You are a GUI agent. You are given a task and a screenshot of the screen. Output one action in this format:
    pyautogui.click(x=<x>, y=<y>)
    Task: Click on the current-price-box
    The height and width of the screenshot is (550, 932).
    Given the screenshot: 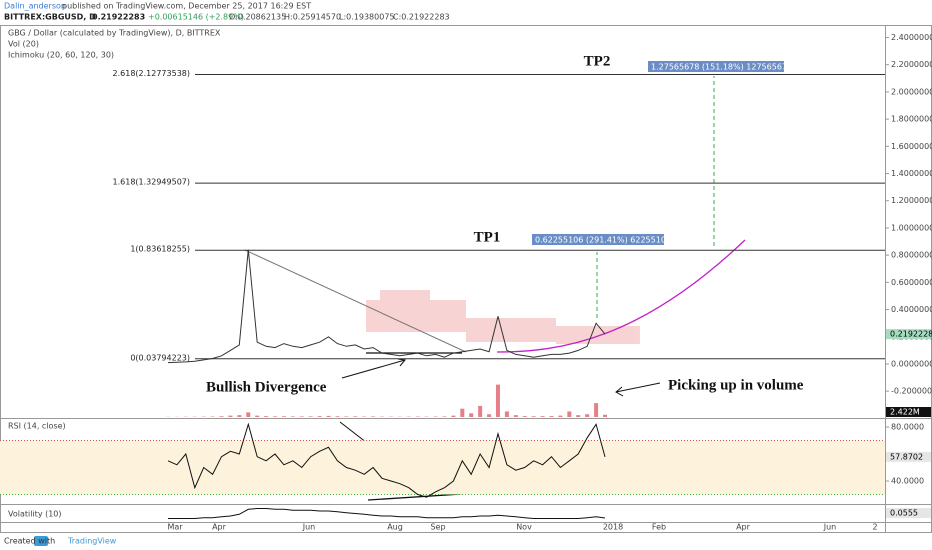 What is the action you would take?
    pyautogui.click(x=908, y=334)
    